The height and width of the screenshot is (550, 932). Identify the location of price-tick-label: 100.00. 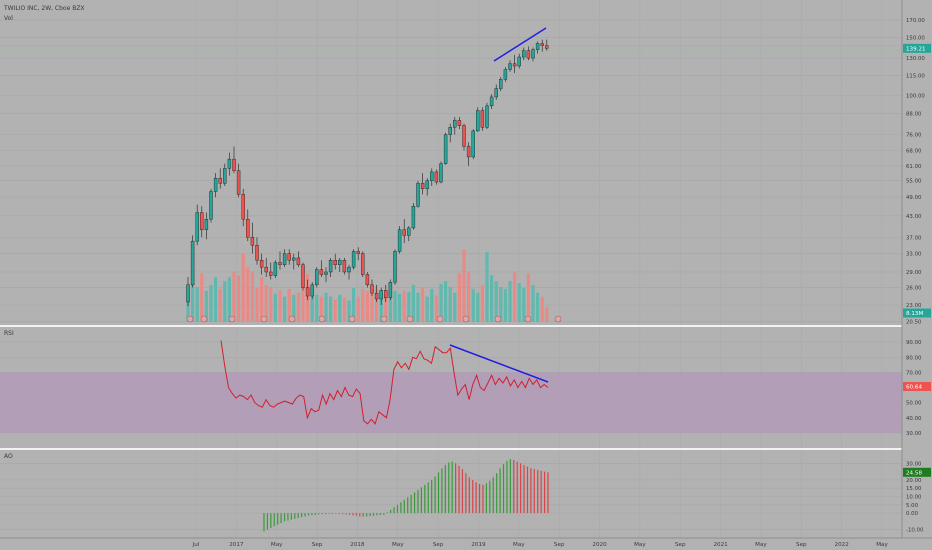
(915, 97).